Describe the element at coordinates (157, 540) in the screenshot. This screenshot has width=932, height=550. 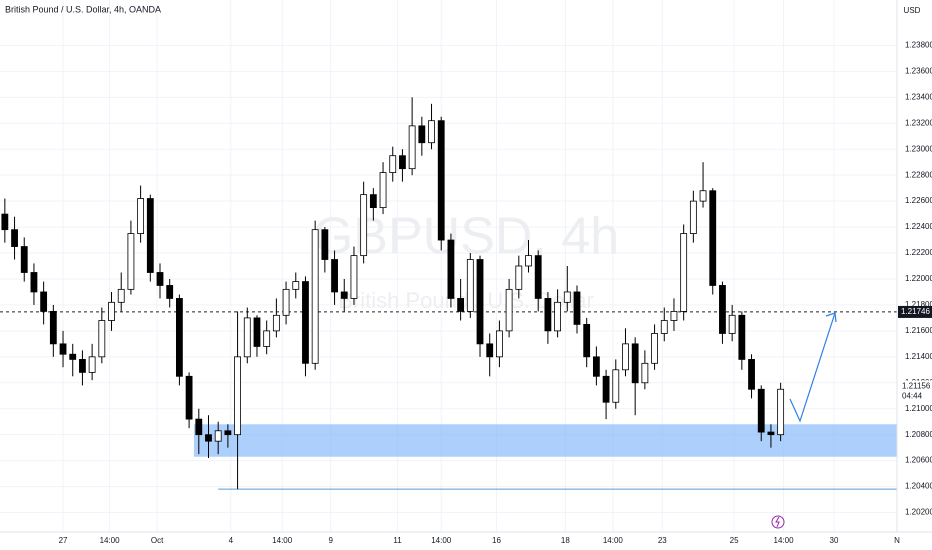
I see `x-tick-label: Oct` at that location.